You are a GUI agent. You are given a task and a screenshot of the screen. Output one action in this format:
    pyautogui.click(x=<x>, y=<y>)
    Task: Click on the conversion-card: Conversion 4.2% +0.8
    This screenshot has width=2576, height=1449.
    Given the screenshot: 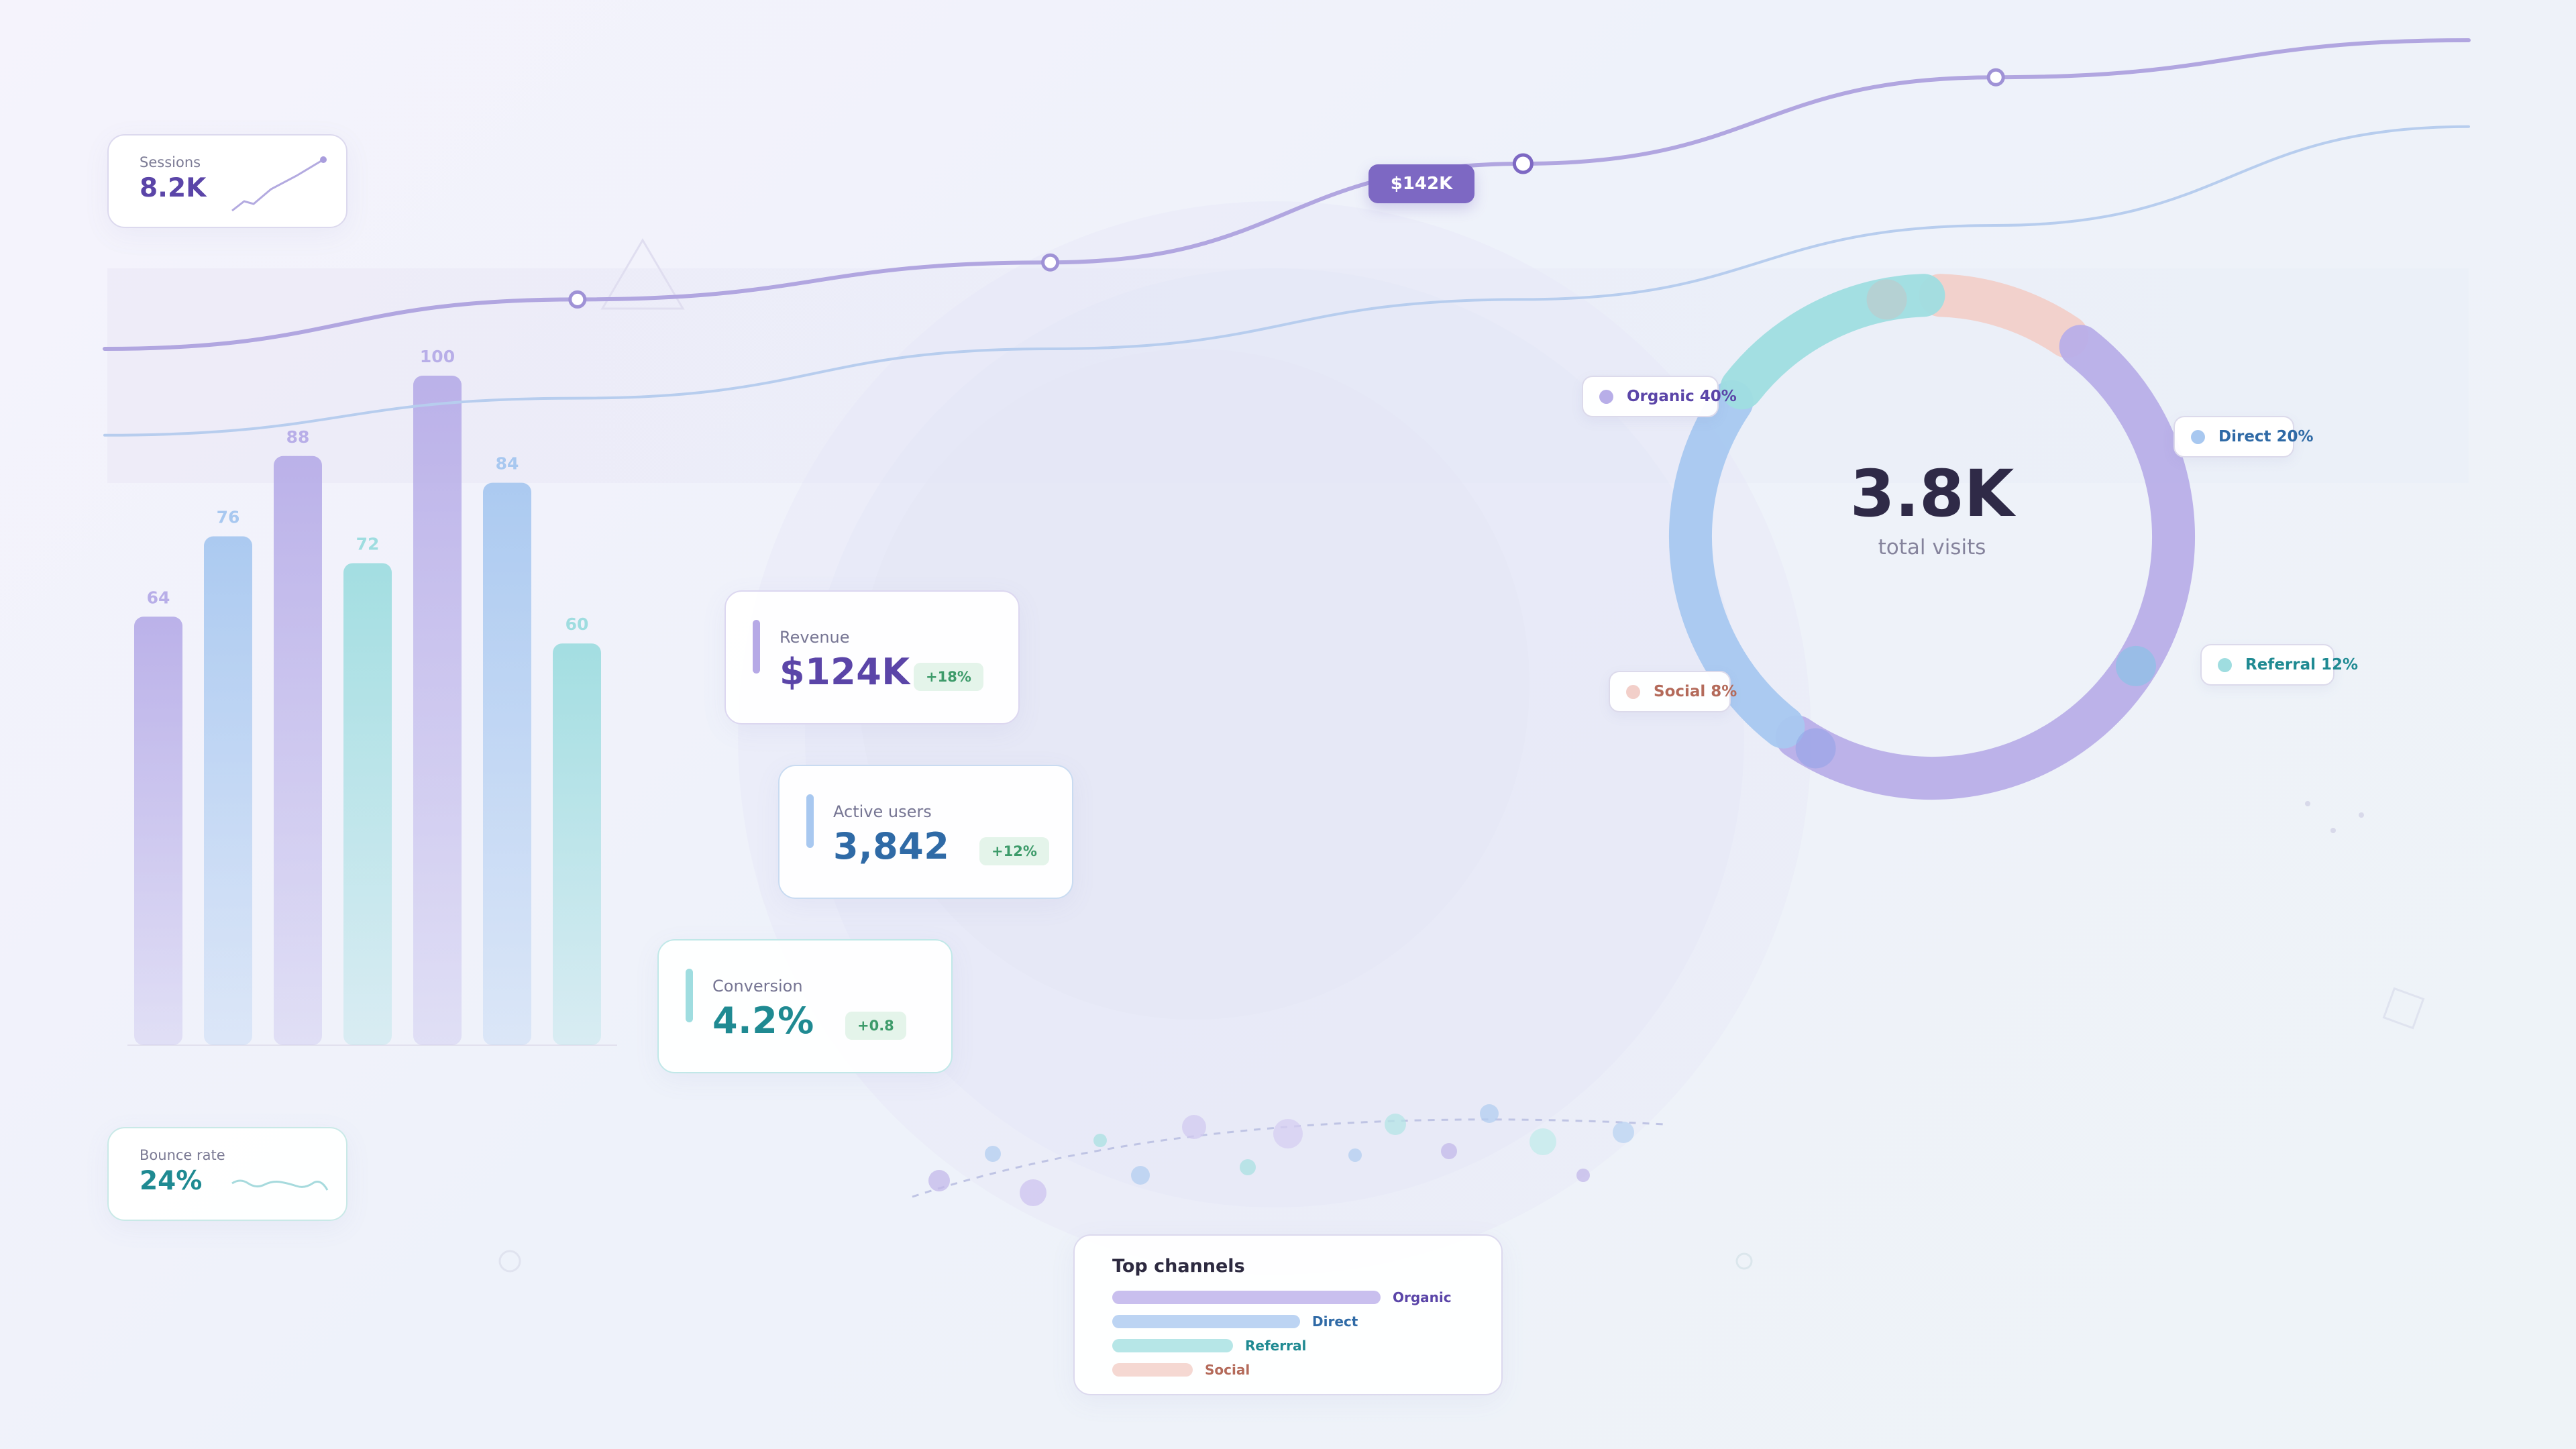 What is the action you would take?
    pyautogui.click(x=805, y=1006)
    